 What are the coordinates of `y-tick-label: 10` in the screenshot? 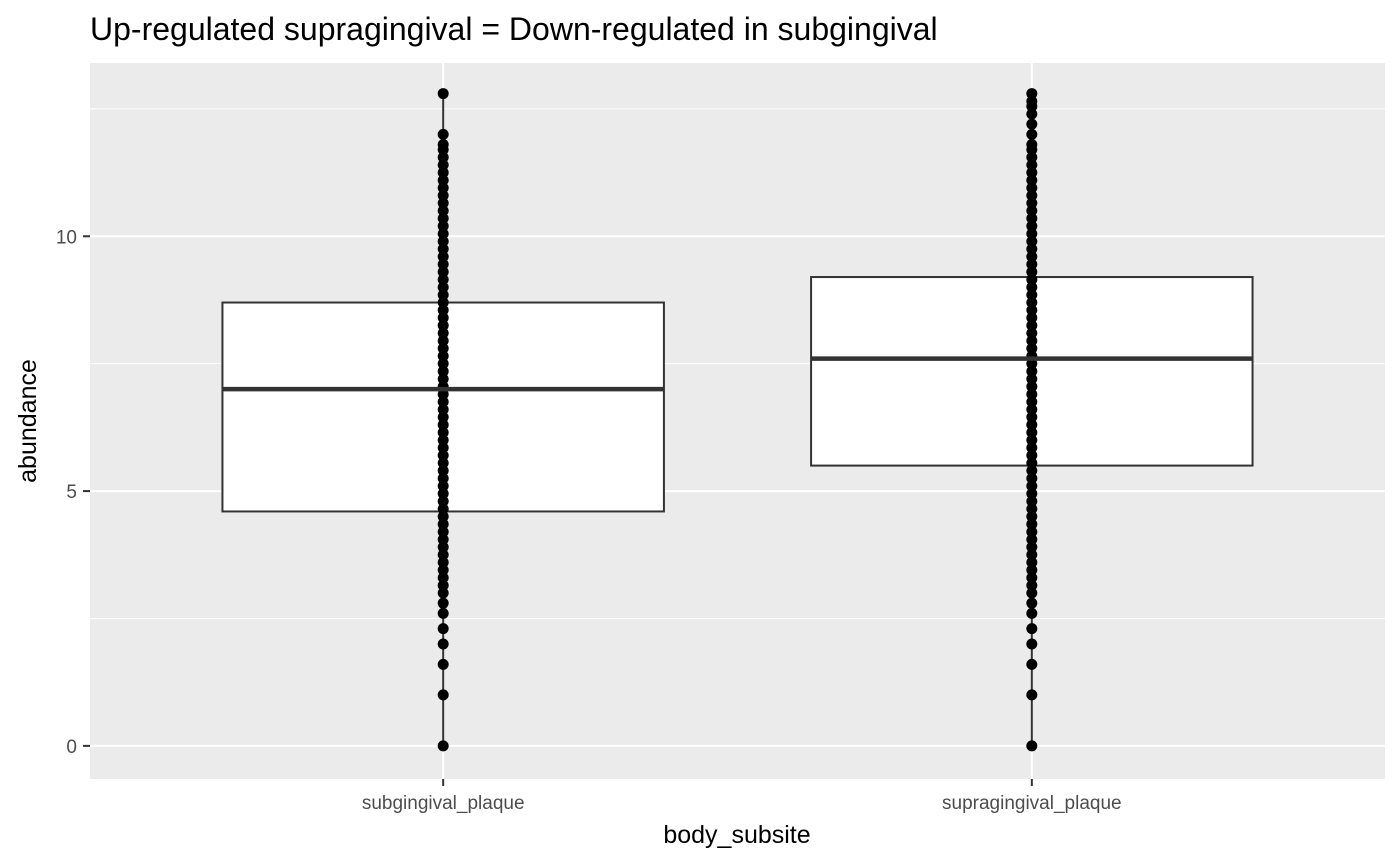 It's located at (66, 237).